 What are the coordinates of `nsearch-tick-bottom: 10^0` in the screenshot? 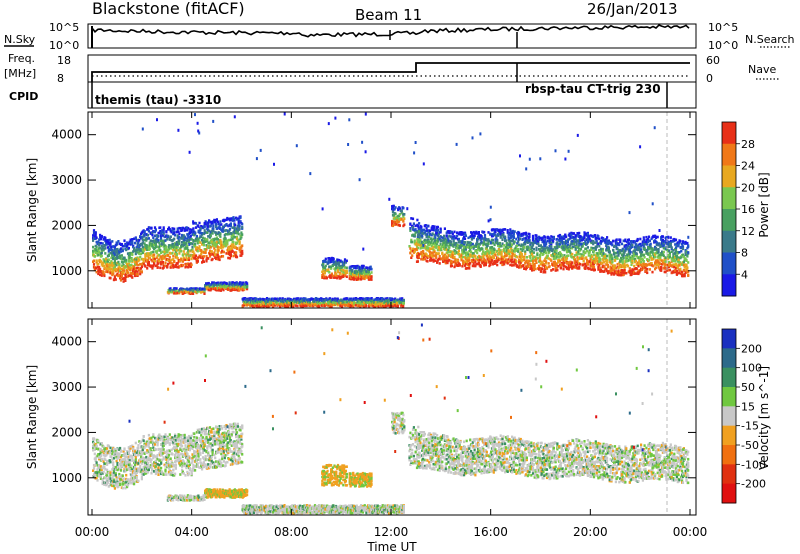 It's located at (723, 45).